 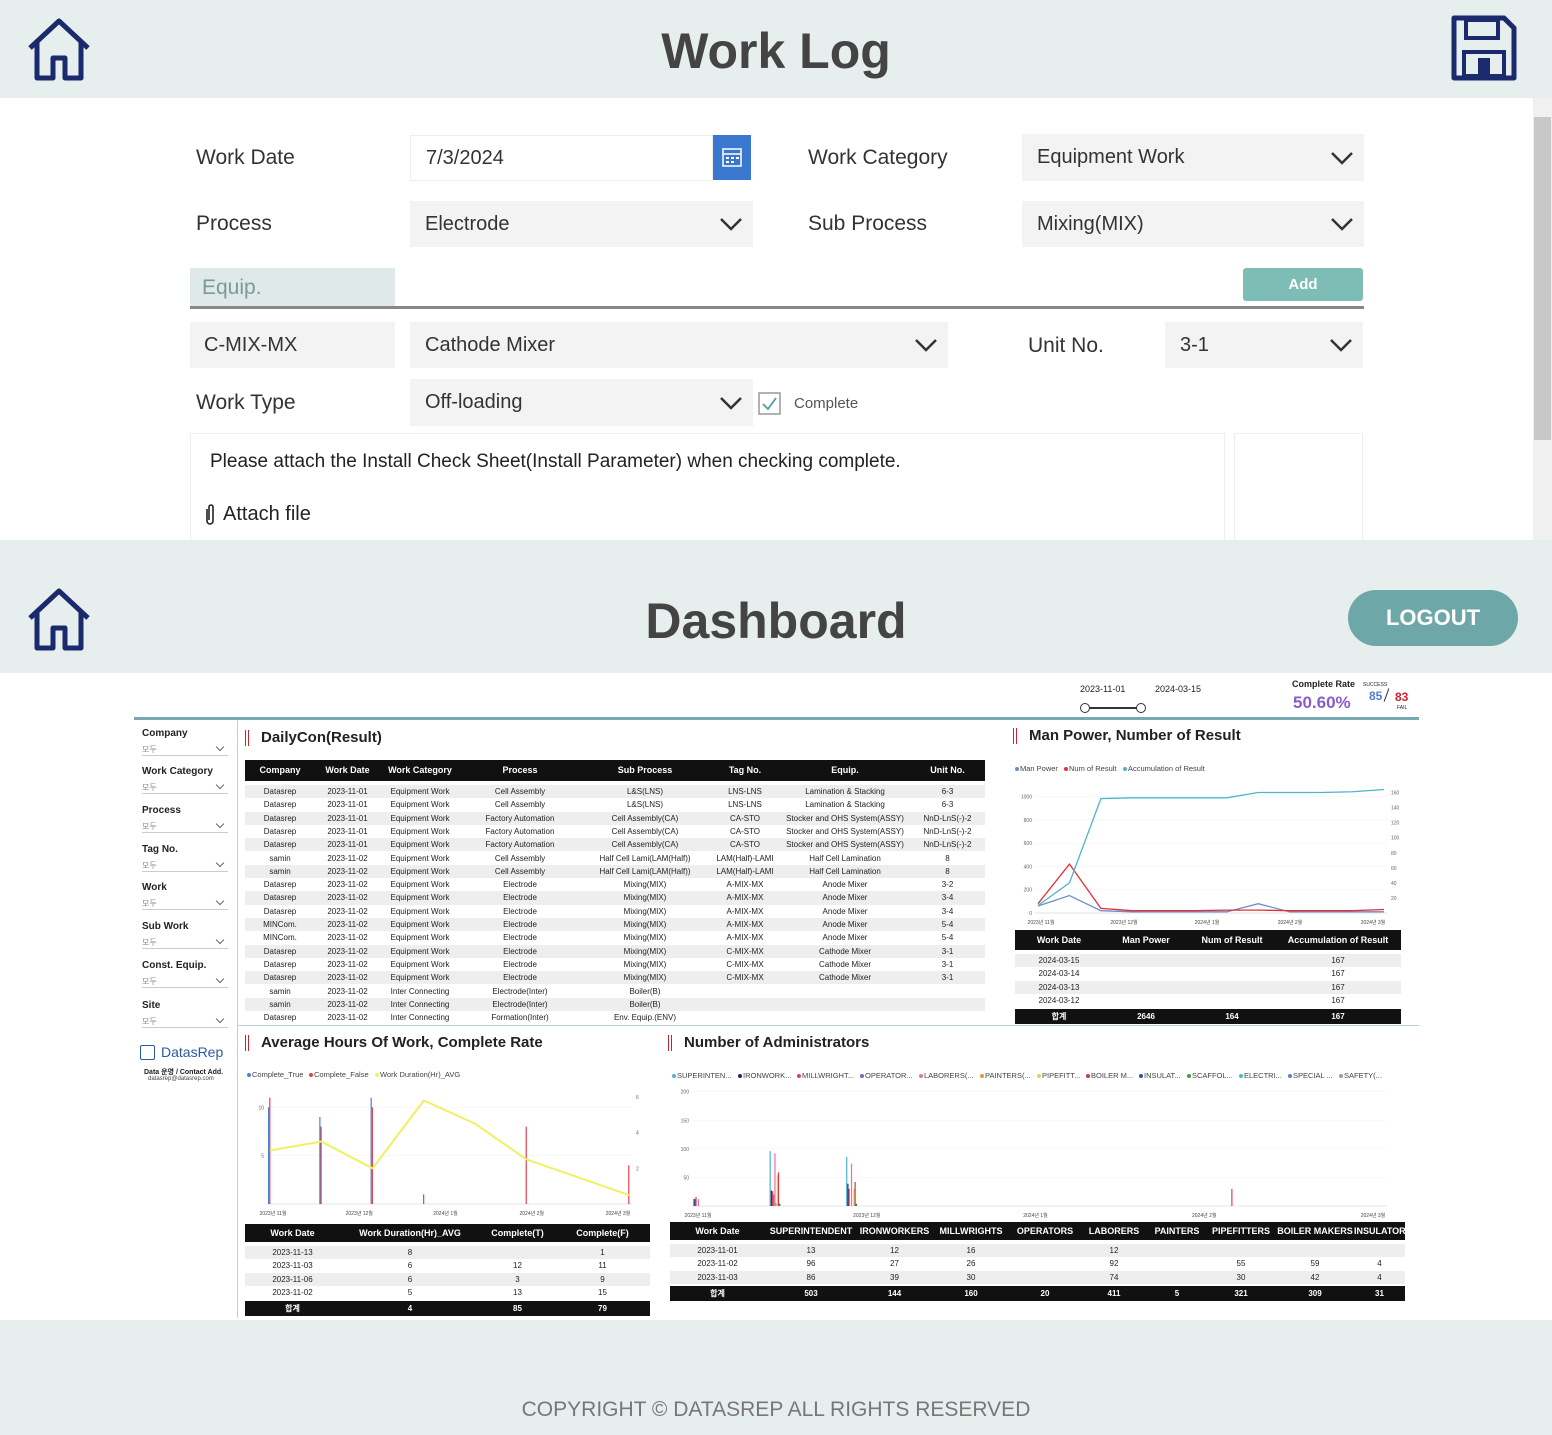 What do you see at coordinates (1338, 1017) in the screenshot?
I see `total-cell: 167` at bounding box center [1338, 1017].